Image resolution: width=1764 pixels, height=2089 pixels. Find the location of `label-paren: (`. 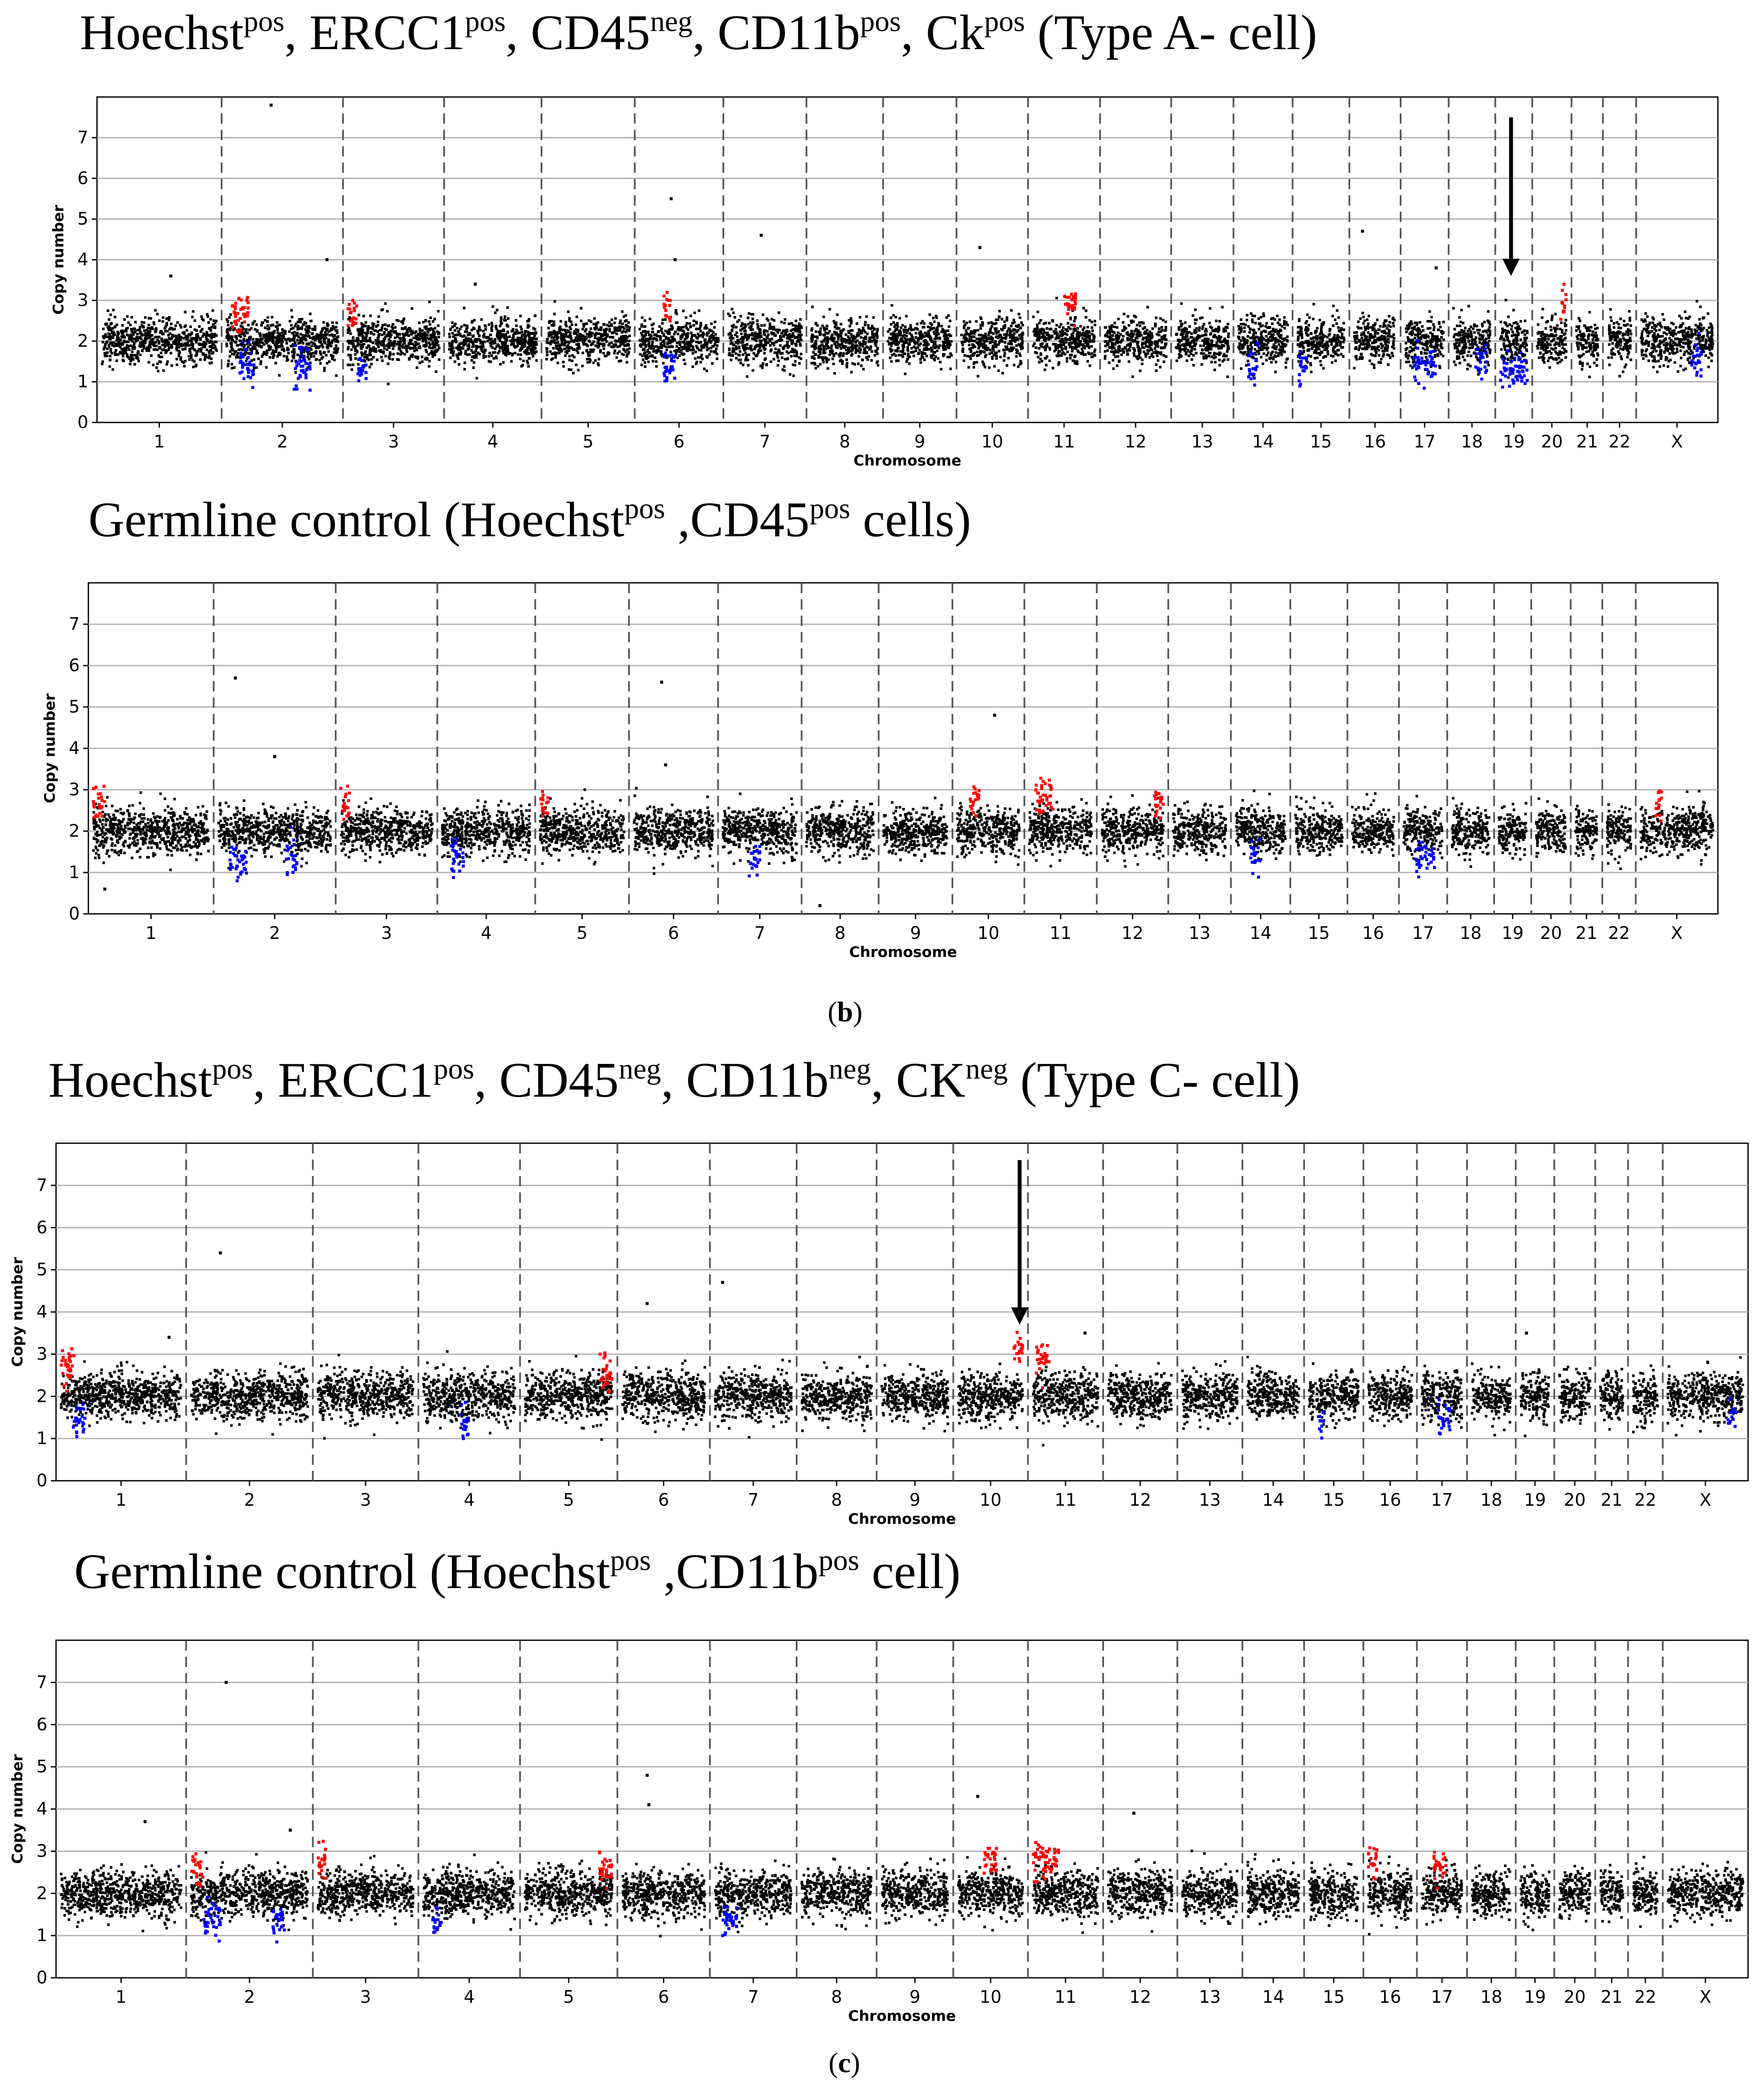

label-paren: ( is located at coordinates (833, 2063).